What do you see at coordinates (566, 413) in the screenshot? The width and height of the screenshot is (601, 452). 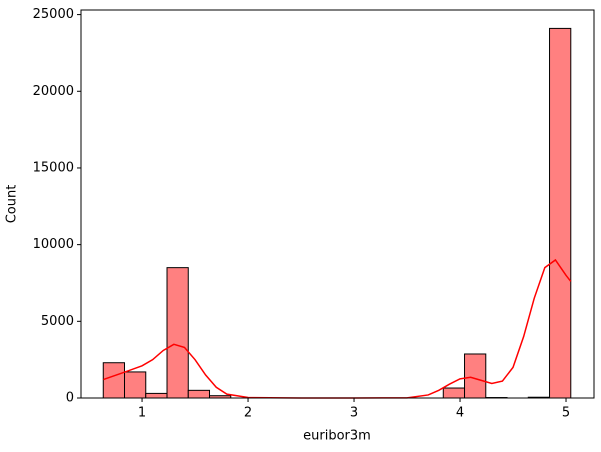 I see `x-tick-label: 5` at bounding box center [566, 413].